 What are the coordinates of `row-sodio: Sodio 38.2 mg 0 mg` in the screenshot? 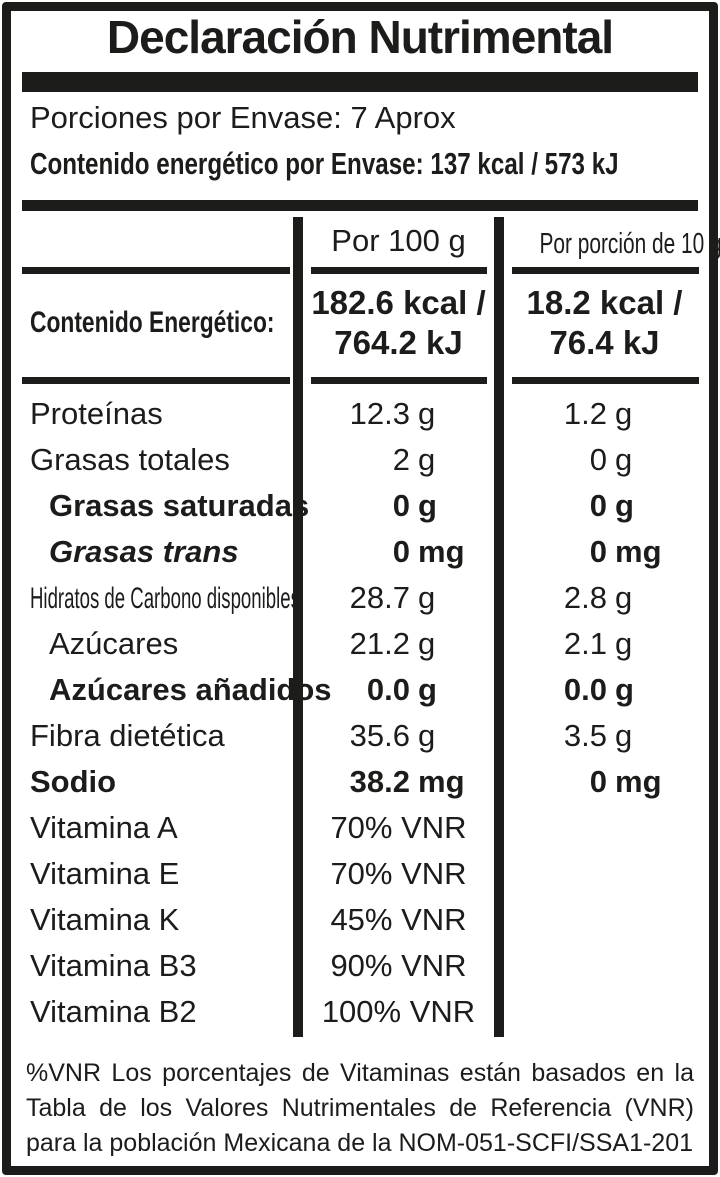 It's located at (360, 782).